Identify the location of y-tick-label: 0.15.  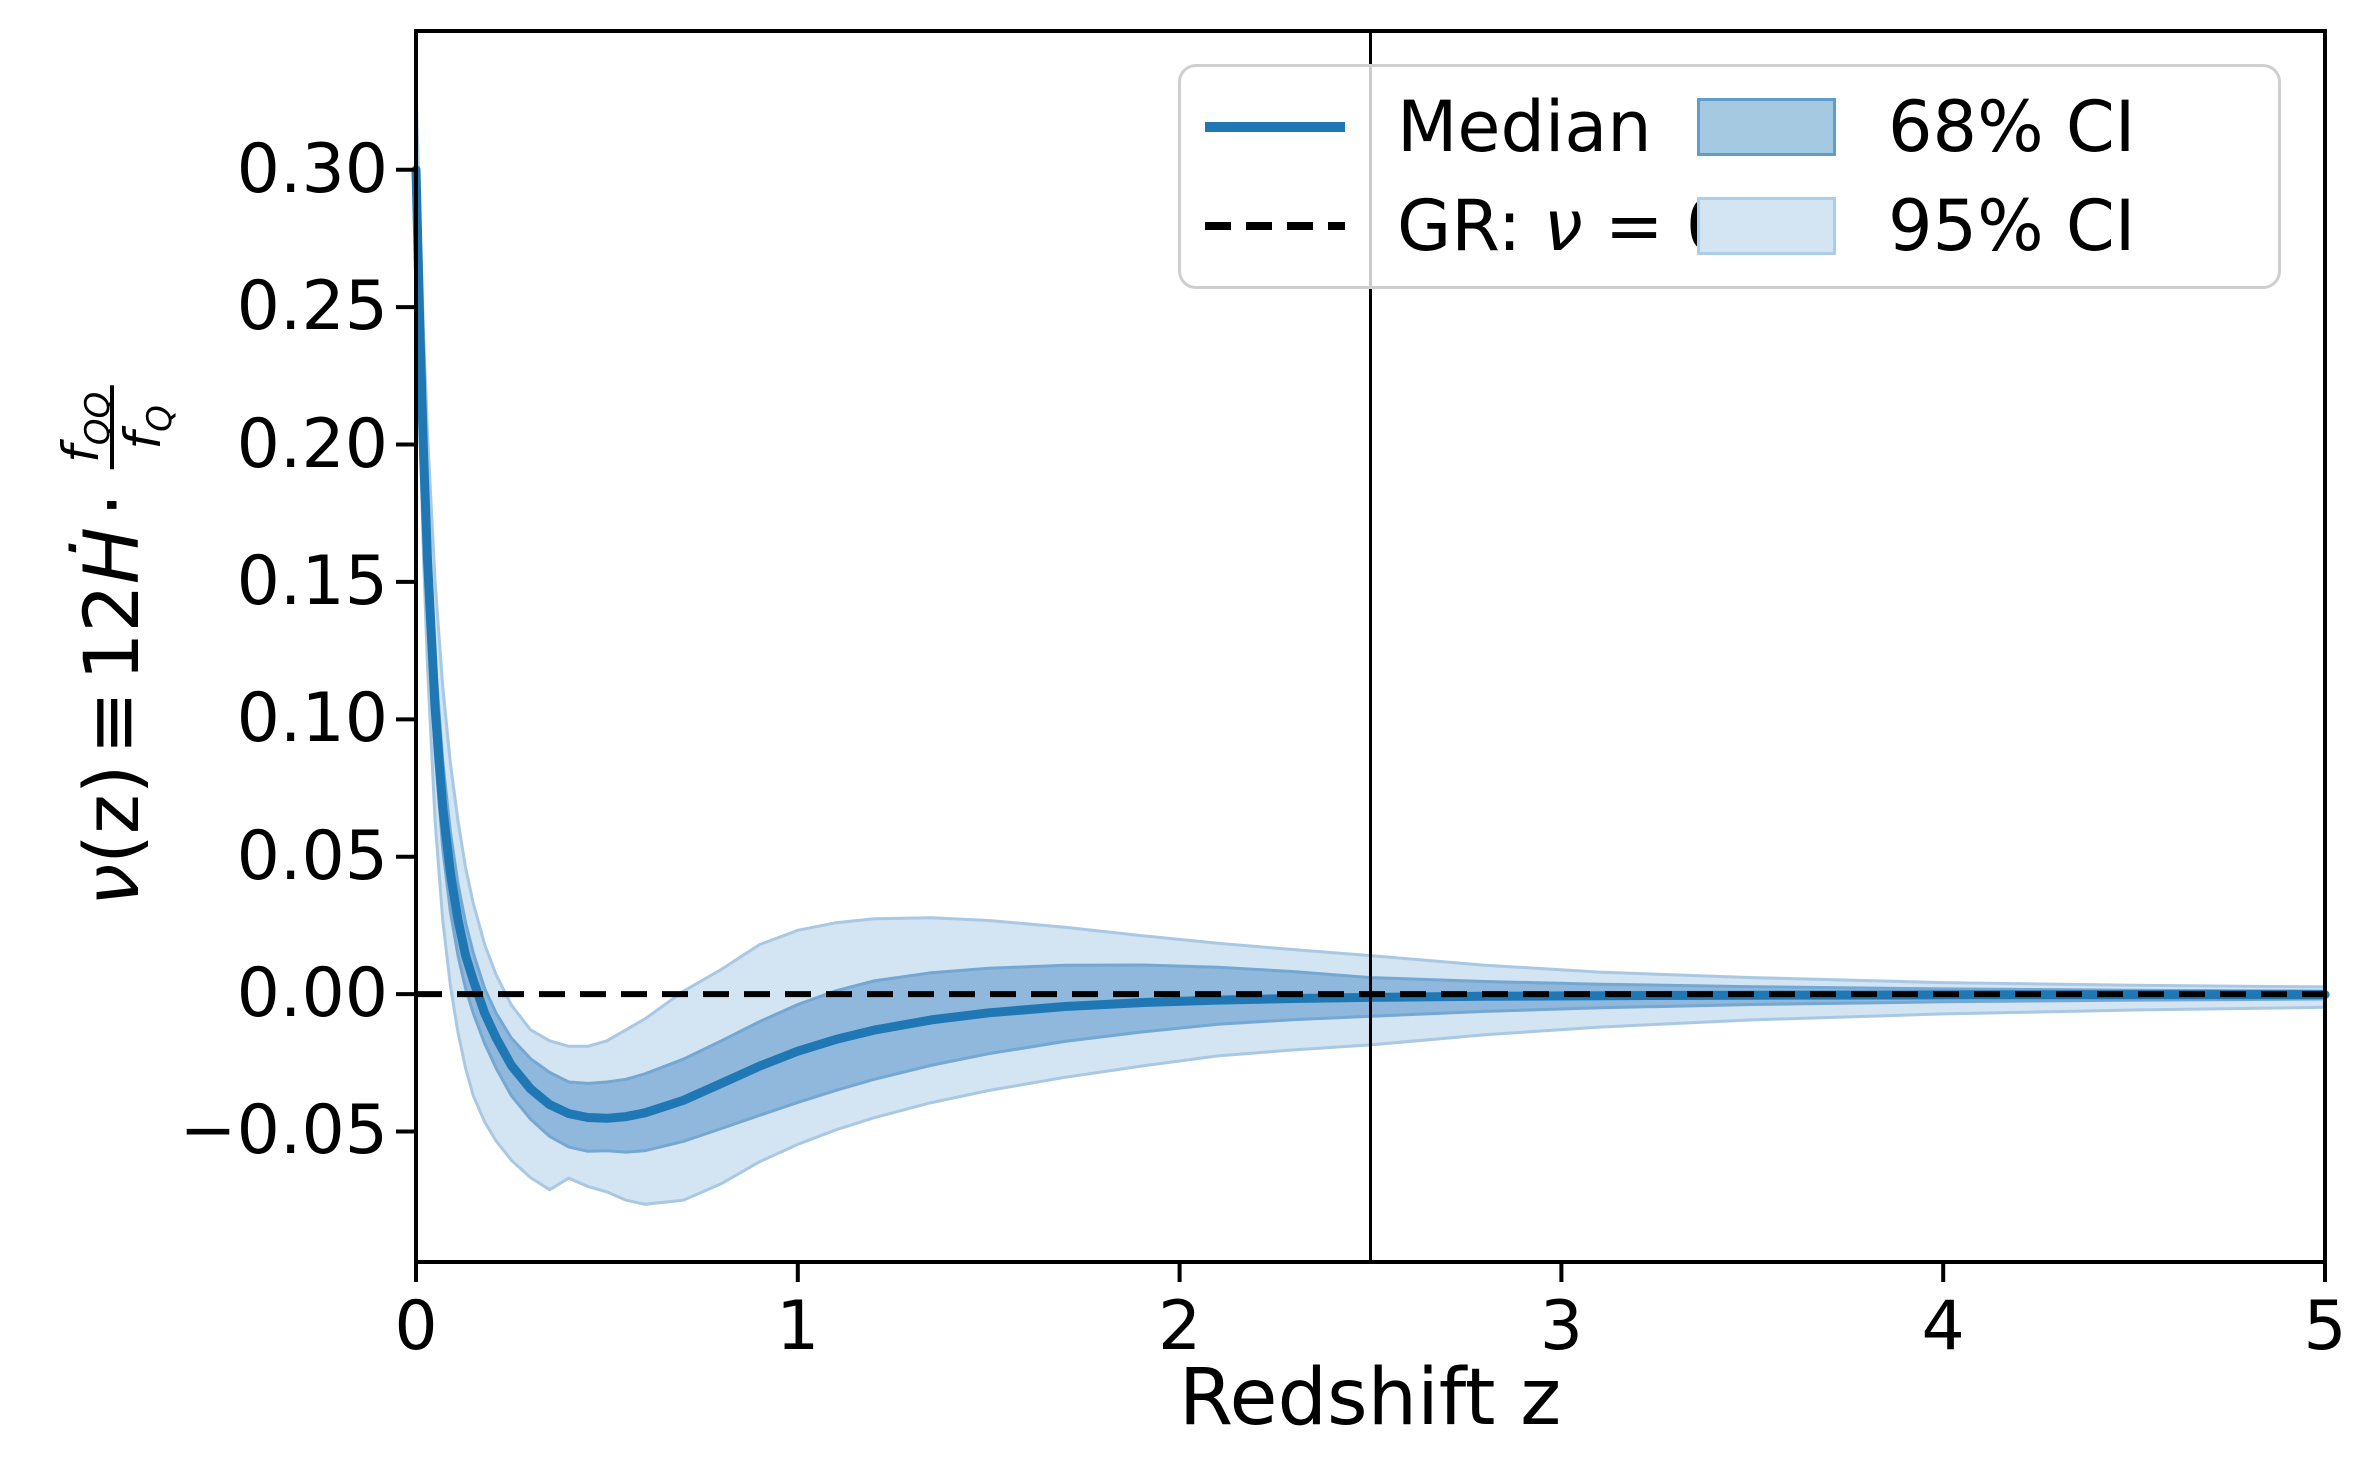
(312, 581).